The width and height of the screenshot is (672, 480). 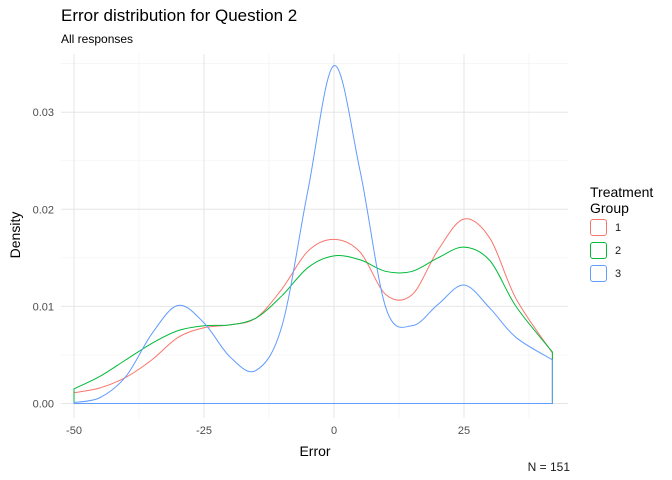 What do you see at coordinates (43, 113) in the screenshot?
I see `y-tick-label: 0.03` at bounding box center [43, 113].